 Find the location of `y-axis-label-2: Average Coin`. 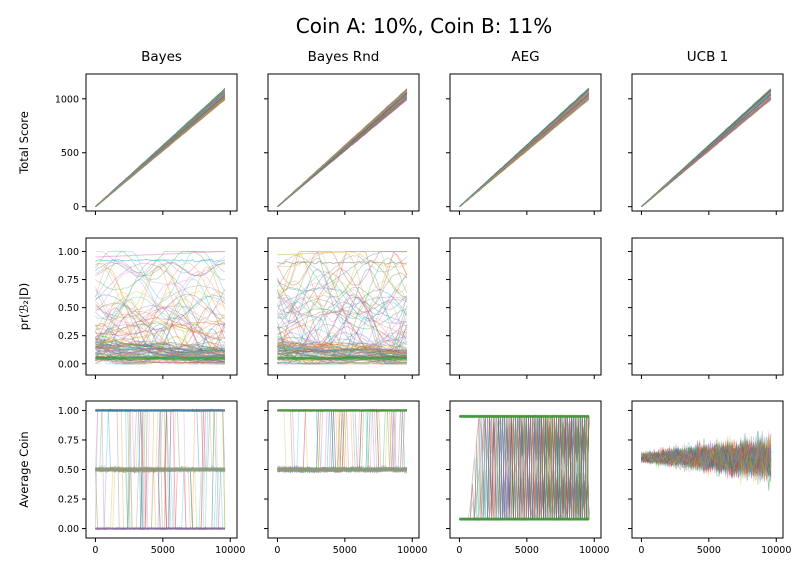

y-axis-label-2: Average Coin is located at coordinates (24, 469).